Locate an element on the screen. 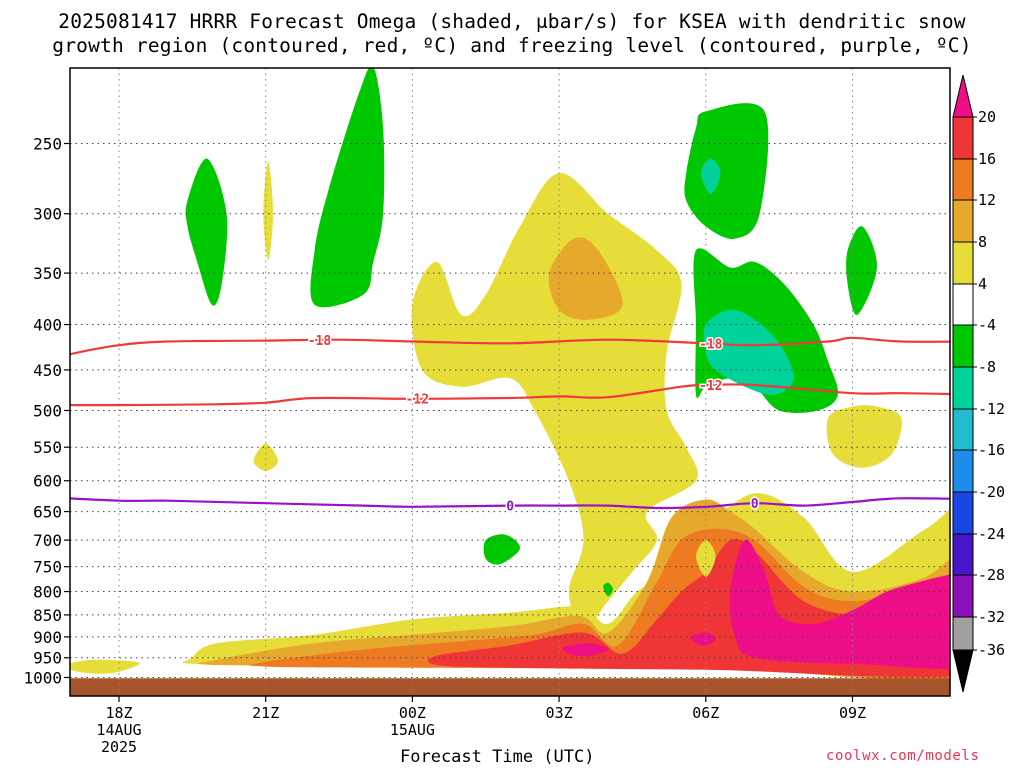 The height and width of the screenshot is (768, 1024). x-tick-label: 09Z is located at coordinates (852, 713).